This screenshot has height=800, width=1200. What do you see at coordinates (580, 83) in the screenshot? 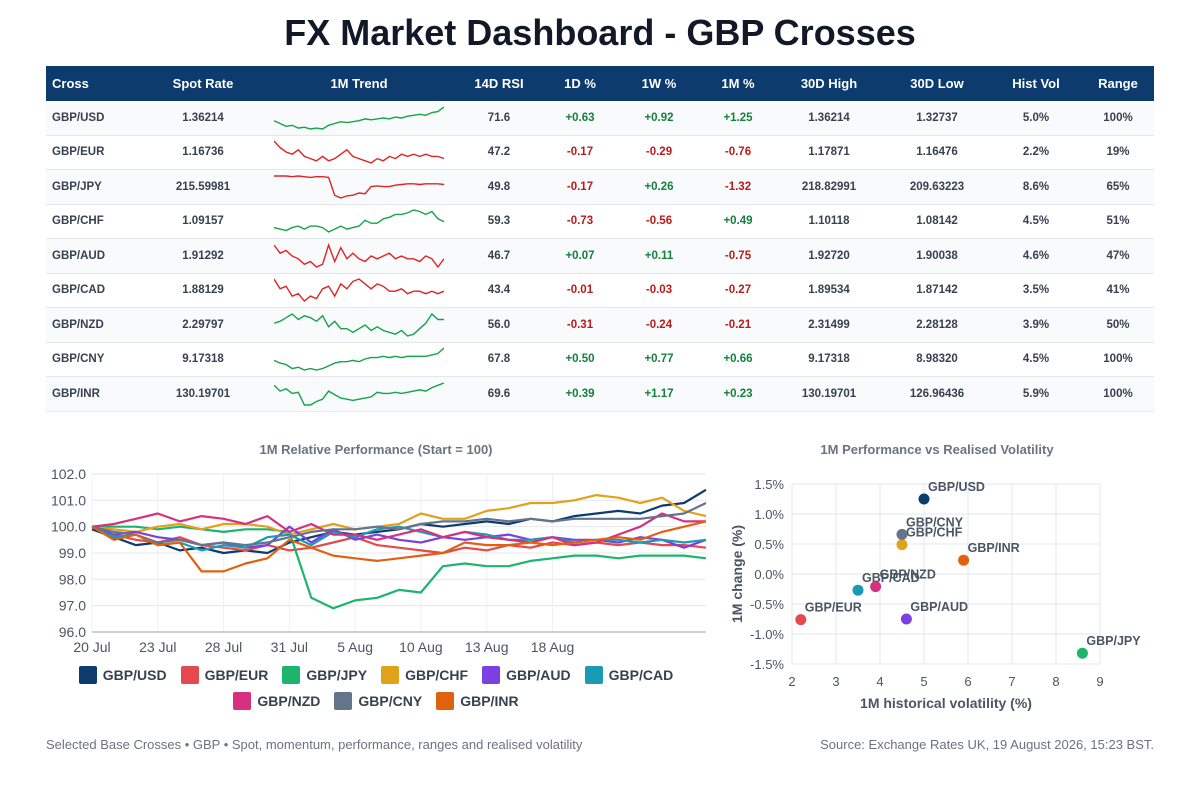
I see `header-1d-pct: 1D %` at bounding box center [580, 83].